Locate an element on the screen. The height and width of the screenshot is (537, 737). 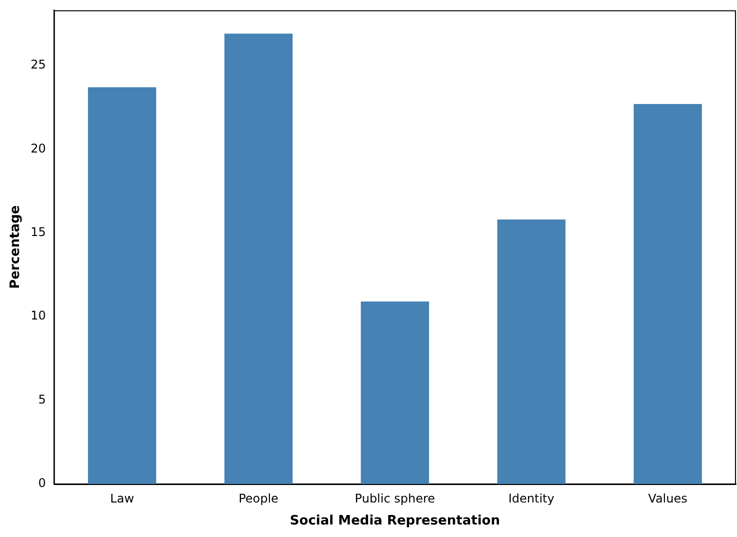
x-tick-label: Values is located at coordinates (668, 498).